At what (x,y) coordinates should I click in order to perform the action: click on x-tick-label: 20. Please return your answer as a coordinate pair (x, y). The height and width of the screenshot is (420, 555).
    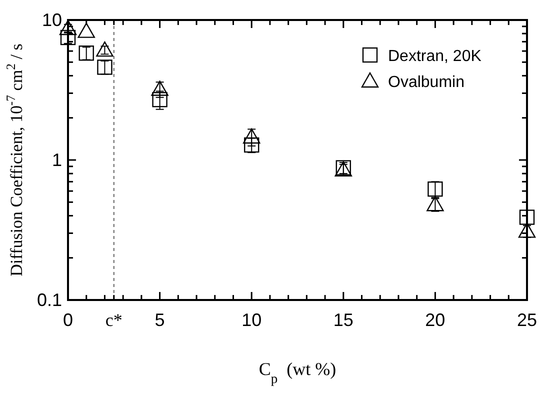
    Looking at the image, I should click on (435, 320).